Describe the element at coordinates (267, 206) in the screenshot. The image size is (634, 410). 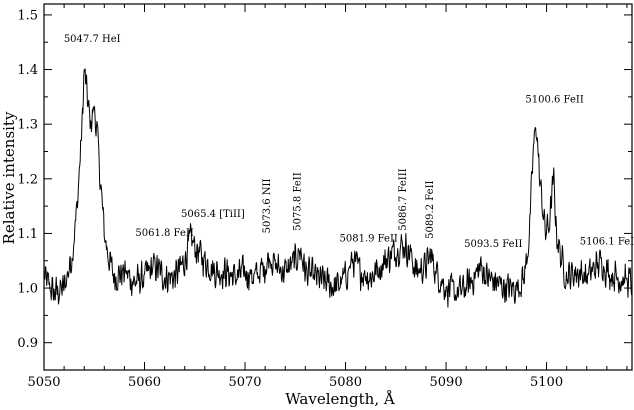
I see `line-annotation: 5073.6 NII` at that location.